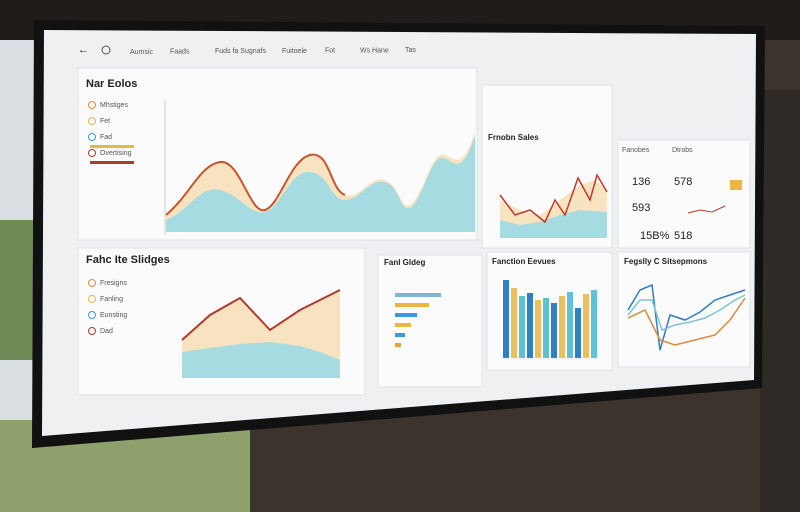 The width and height of the screenshot is (800, 512). I want to click on home-icon, so click(106, 50).